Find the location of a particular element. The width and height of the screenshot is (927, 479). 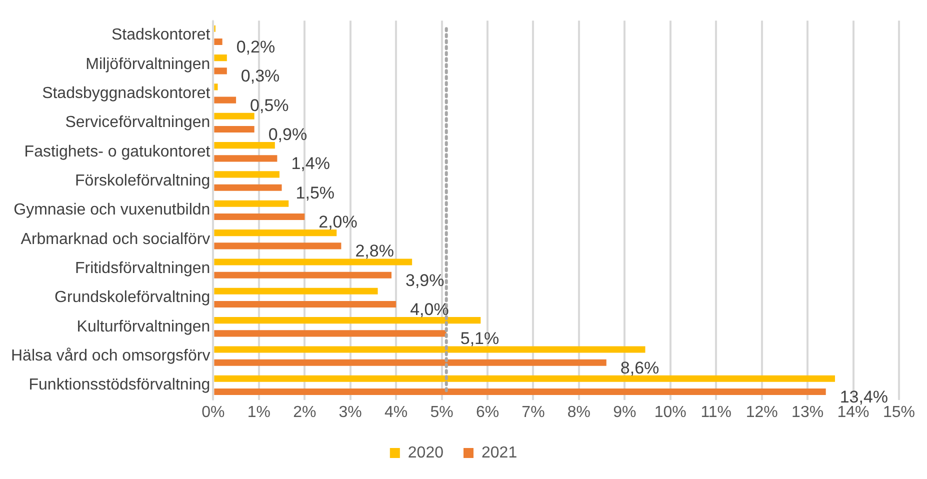

y-tick-label: Arbmarknad och socialförv is located at coordinates (115, 239).